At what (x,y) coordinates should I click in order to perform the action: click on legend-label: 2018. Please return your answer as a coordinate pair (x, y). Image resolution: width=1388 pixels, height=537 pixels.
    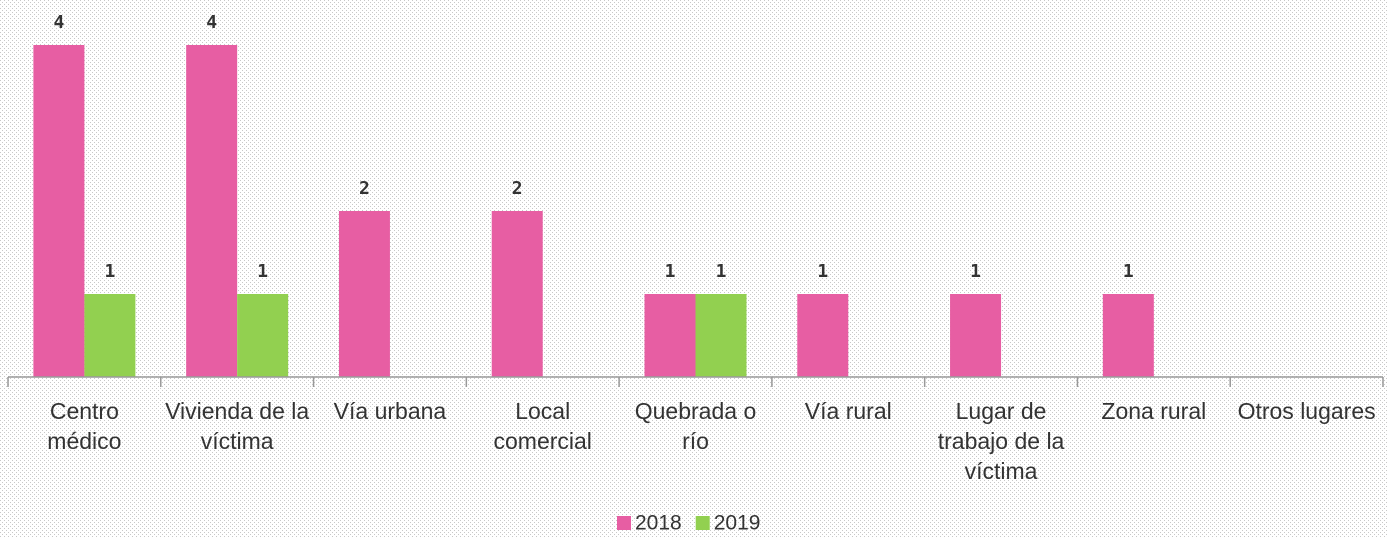
    Looking at the image, I should click on (658, 523).